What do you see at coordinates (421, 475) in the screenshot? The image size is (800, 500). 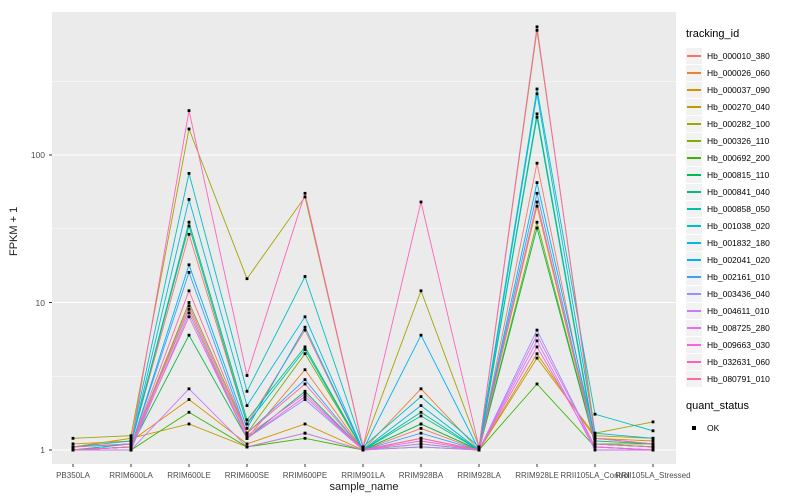 I see `x-tick-label: RRIM928BA` at bounding box center [421, 475].